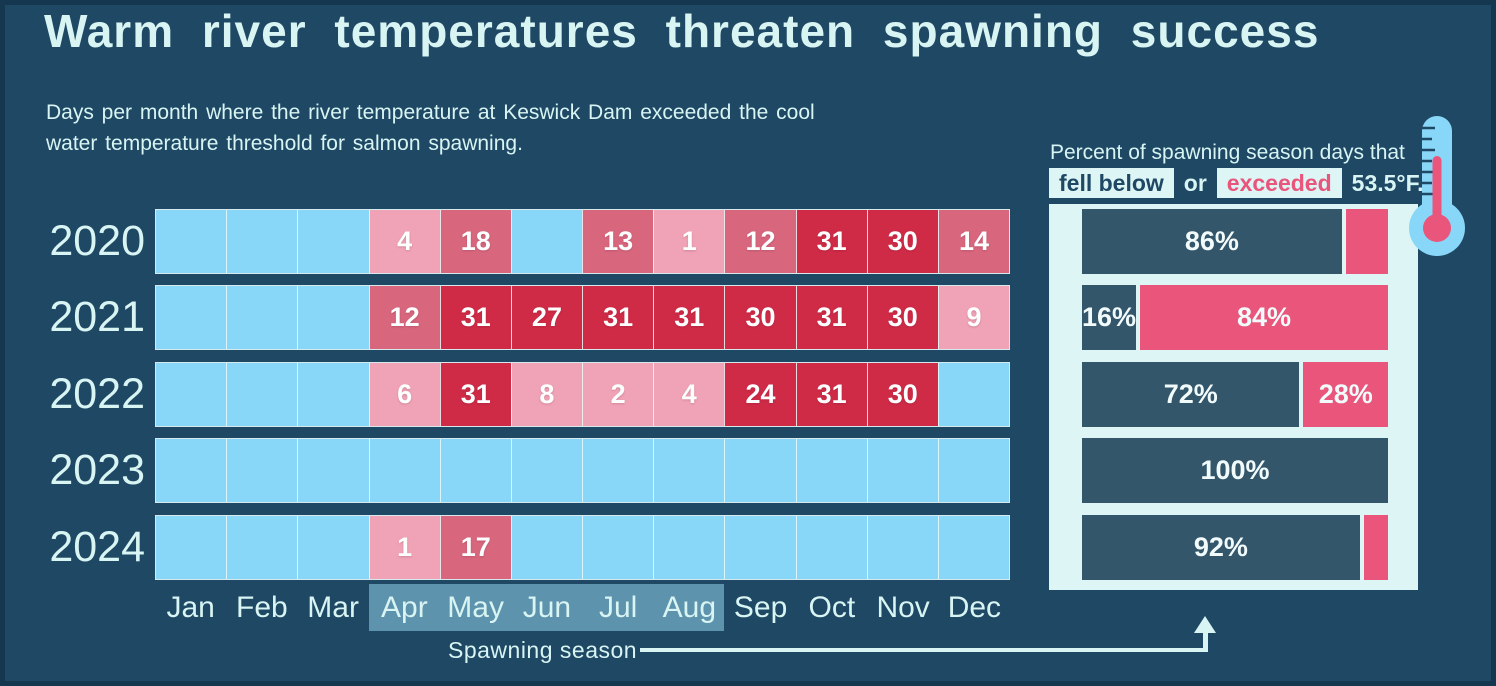  Describe the element at coordinates (404, 607) in the screenshot. I see `month-label: Apr` at that location.